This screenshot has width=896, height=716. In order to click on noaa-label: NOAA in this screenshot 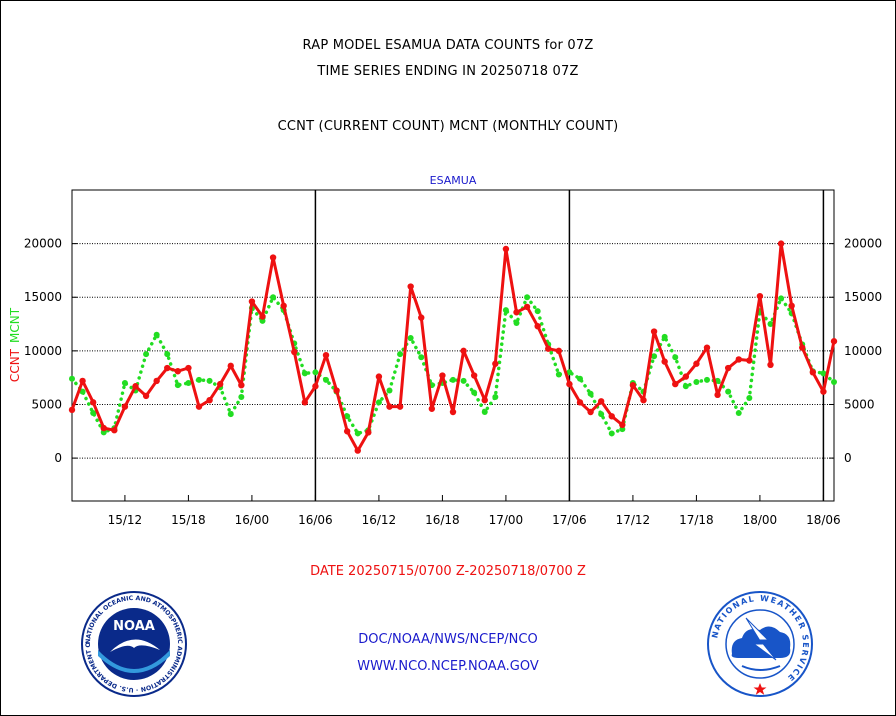, I will do `click(134, 626)`.